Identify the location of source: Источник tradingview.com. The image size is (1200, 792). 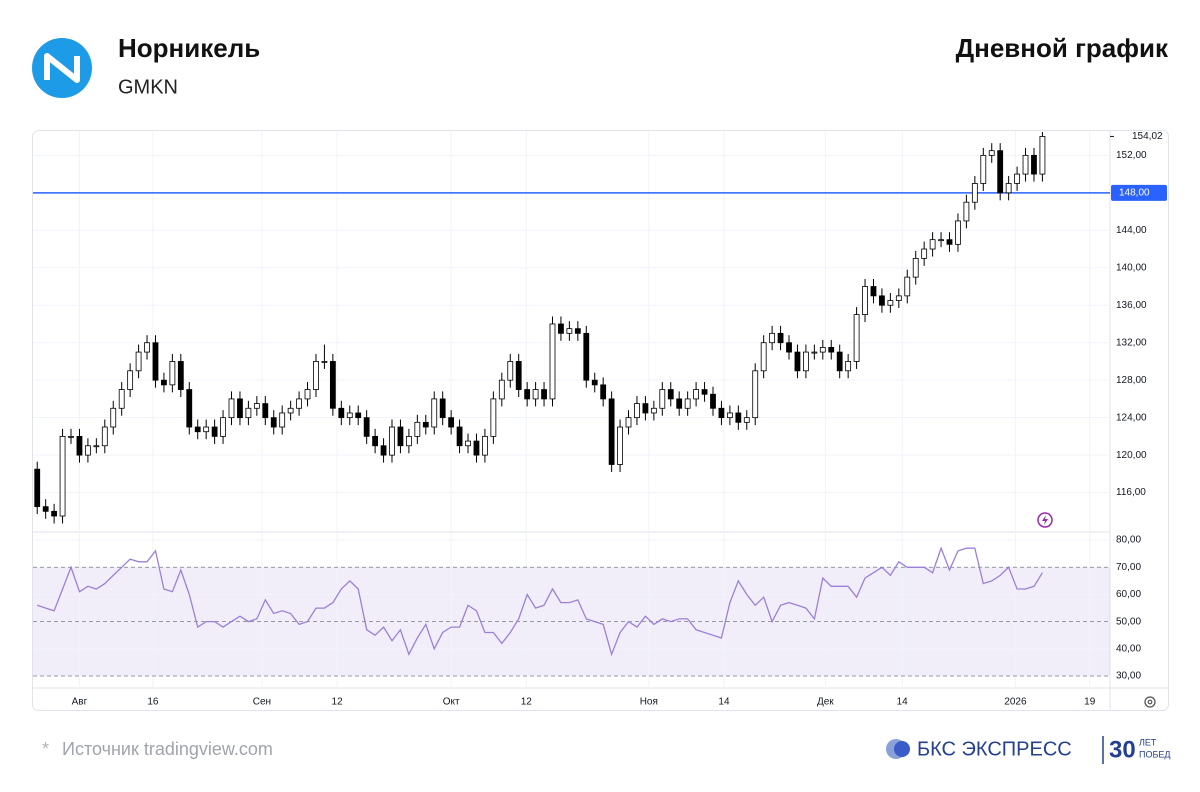
(167, 749).